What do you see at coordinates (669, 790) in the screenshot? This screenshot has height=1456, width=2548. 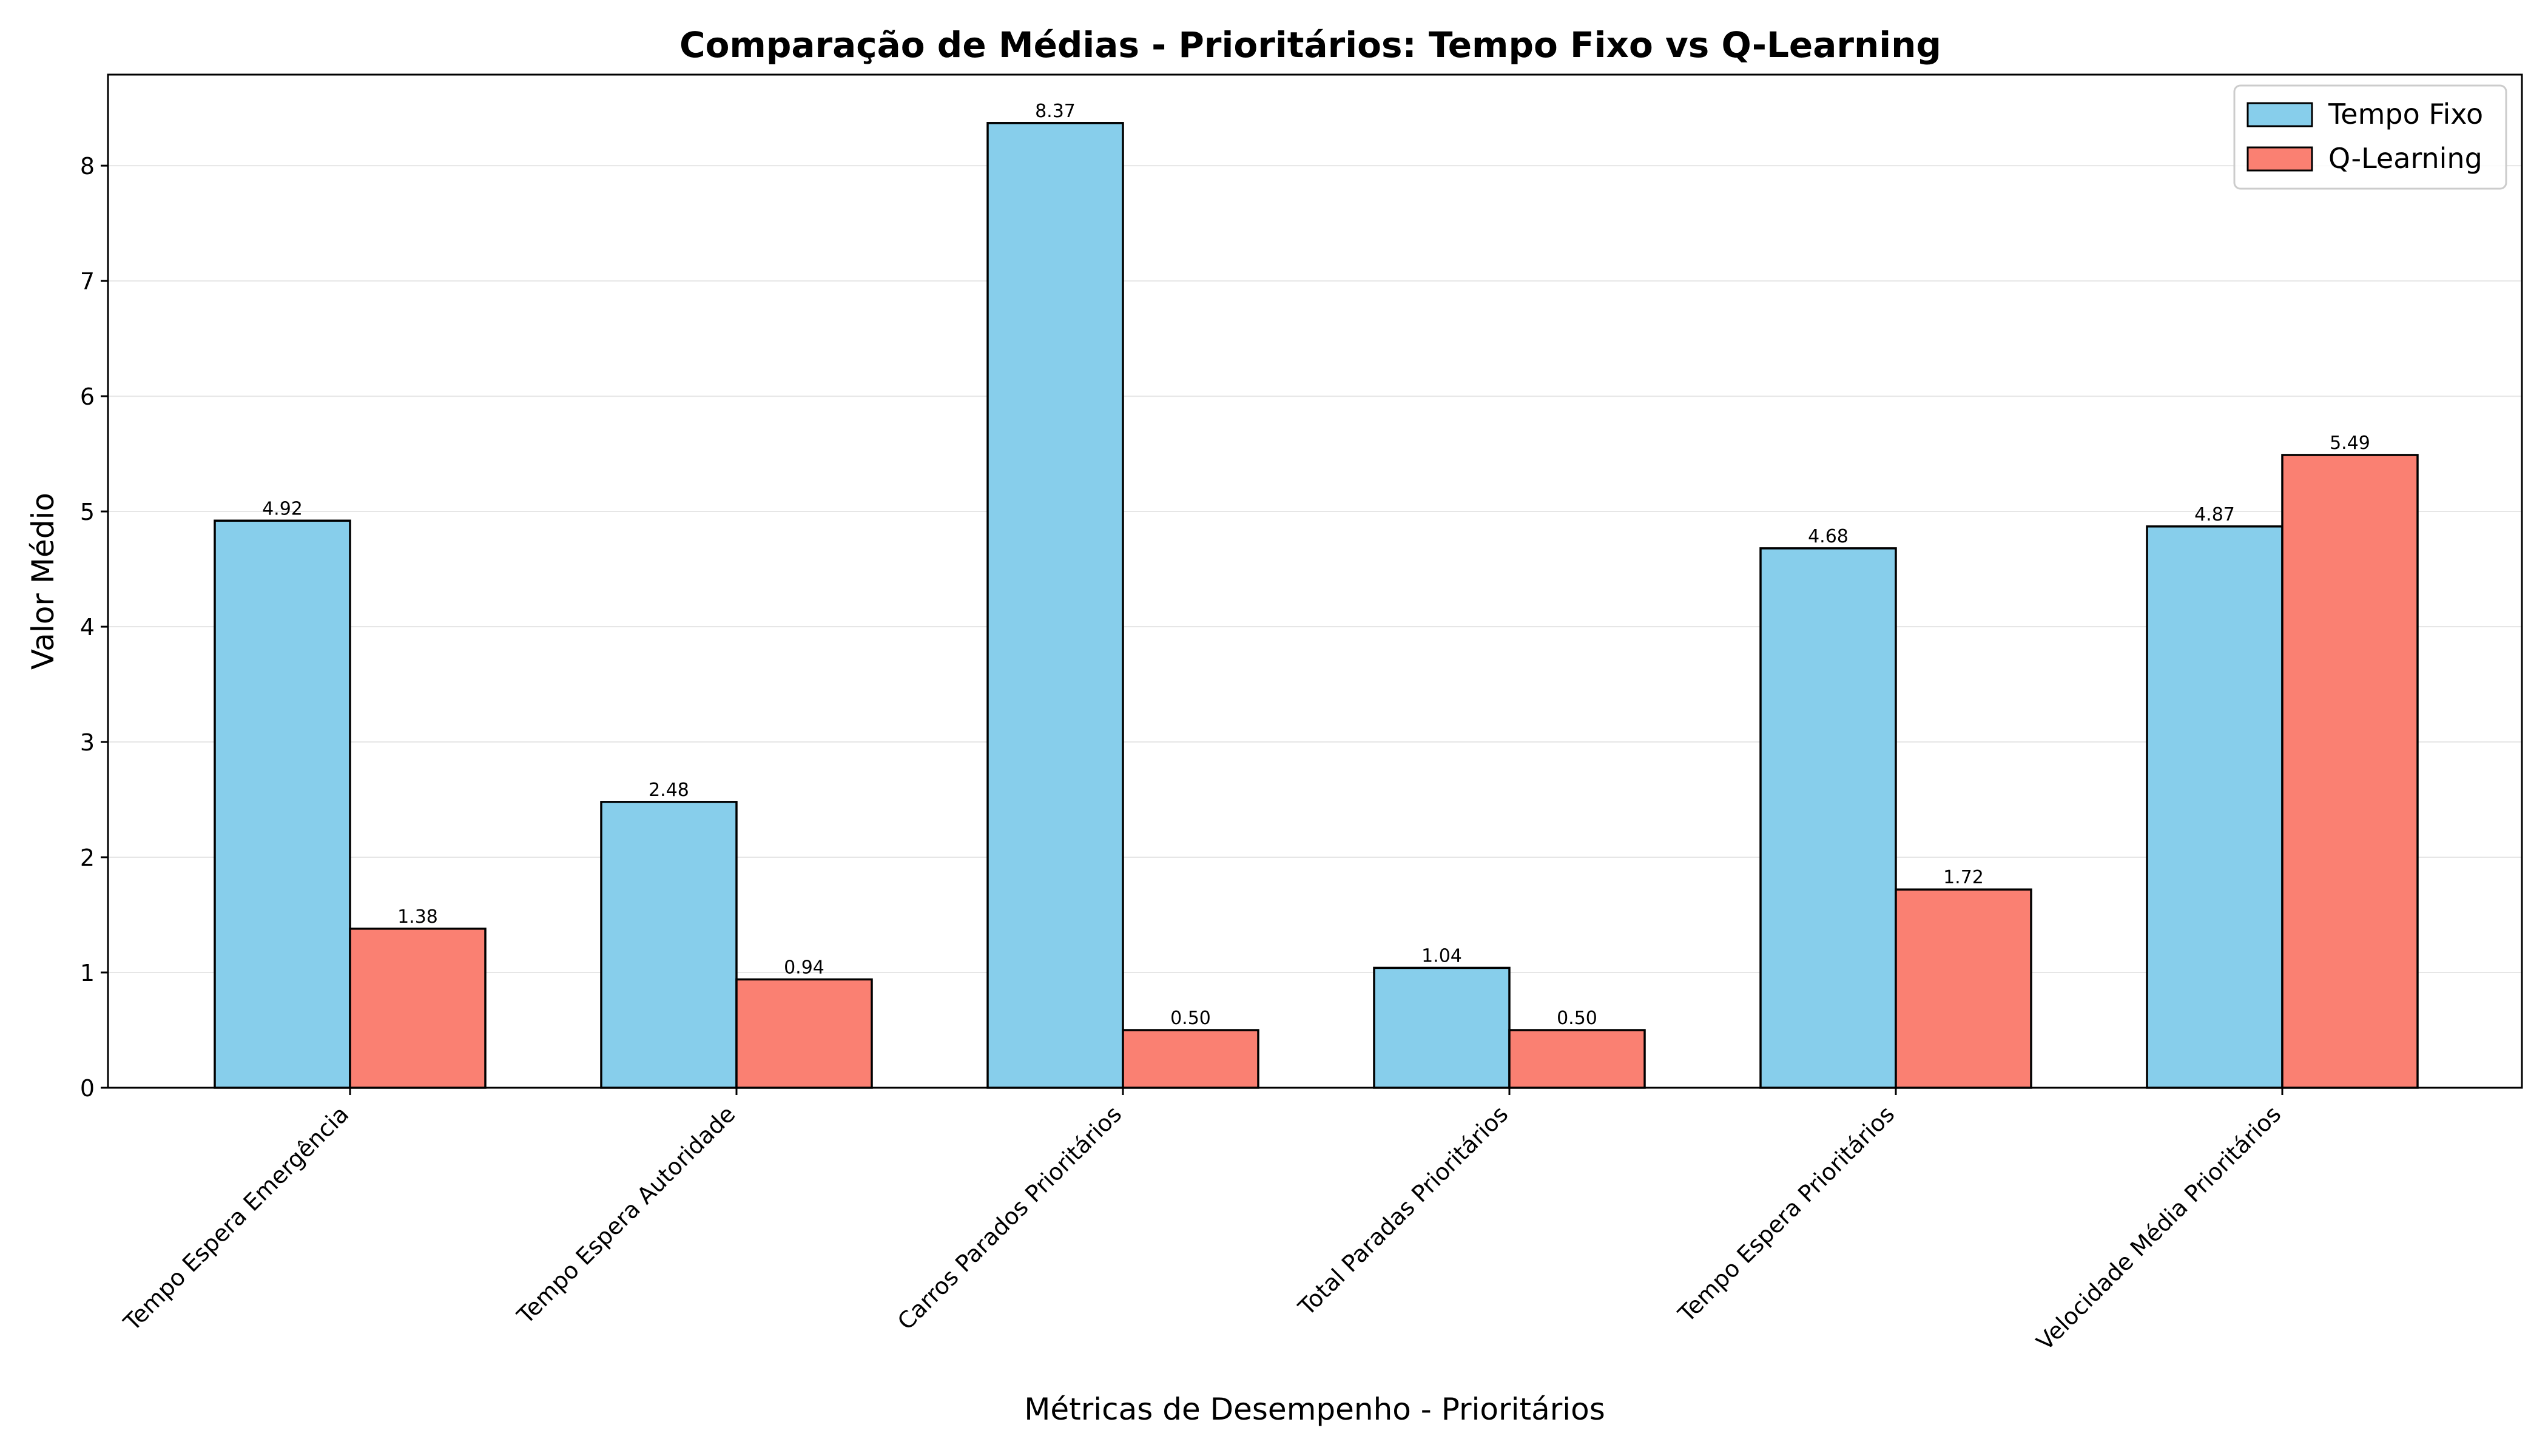 I see `data-label: 2.48` at bounding box center [669, 790].